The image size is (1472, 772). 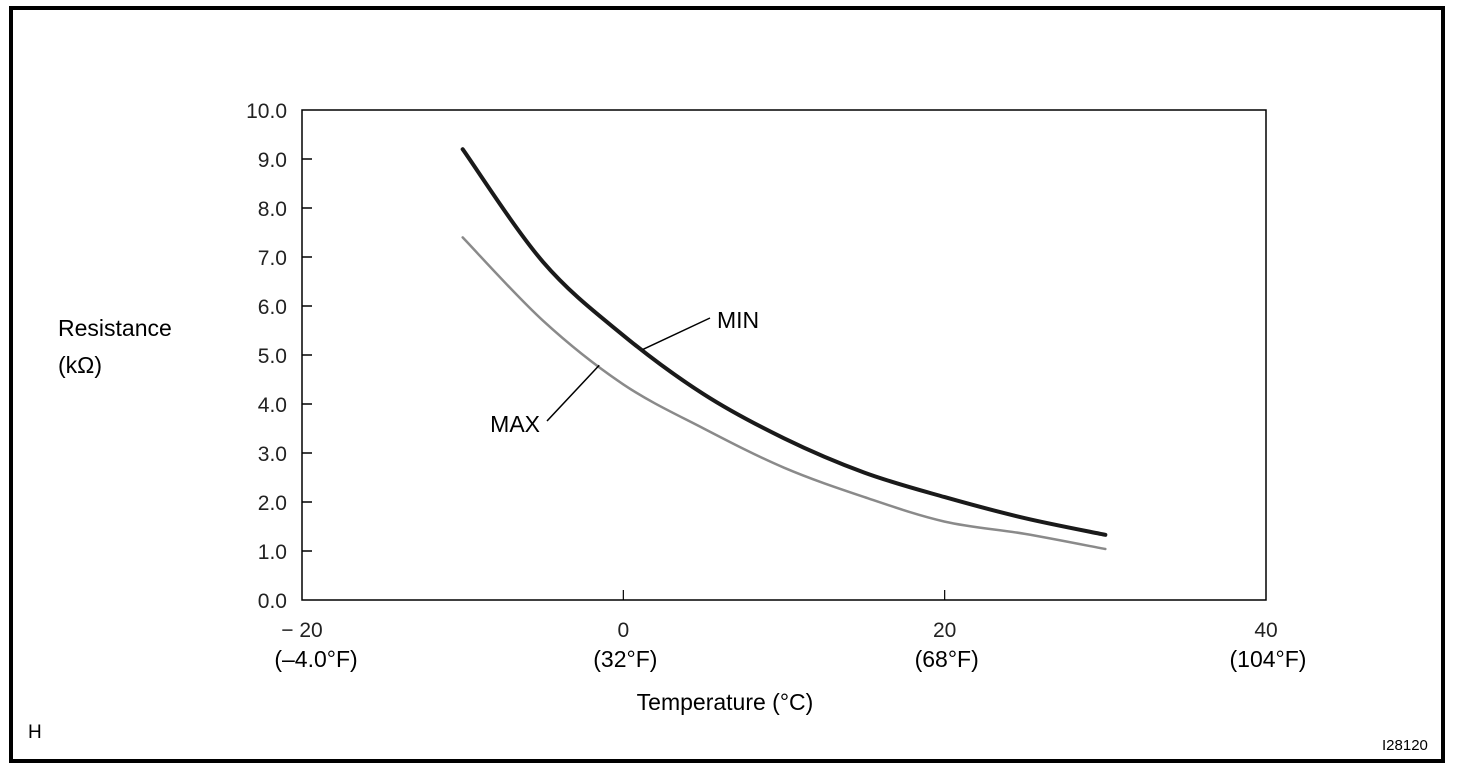 What do you see at coordinates (573, 393) in the screenshot?
I see `annotation-leader-max` at bounding box center [573, 393].